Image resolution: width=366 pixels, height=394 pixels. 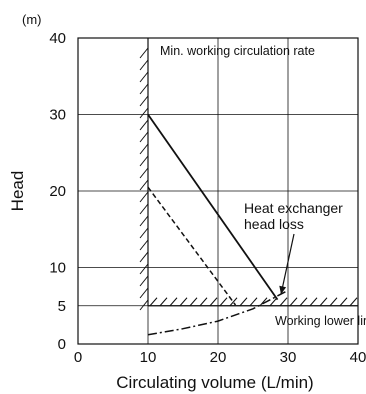 I want to click on series-line-dashed, so click(x=192, y=246).